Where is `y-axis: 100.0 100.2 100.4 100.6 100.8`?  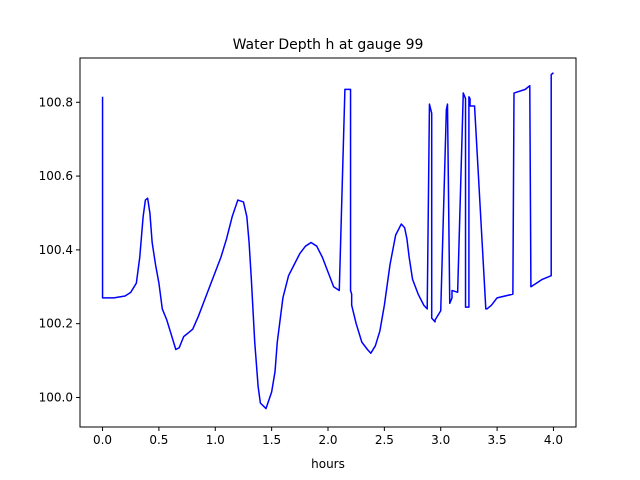 y-axis: 100.0 100.2 100.4 100.6 100.8 is located at coordinates (59, 249).